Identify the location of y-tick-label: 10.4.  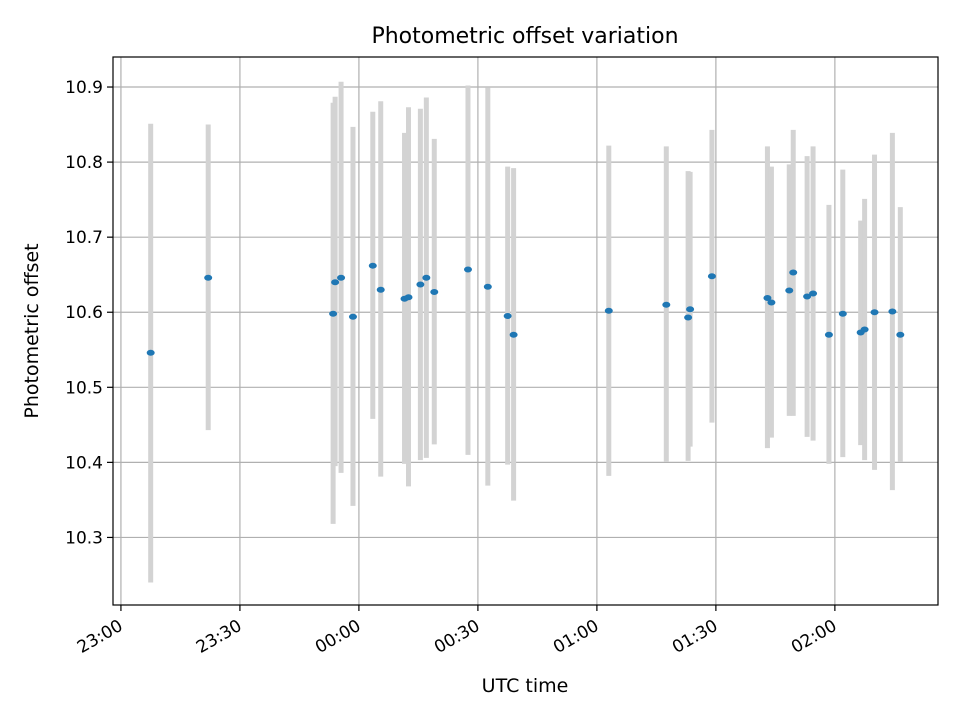
(84, 463).